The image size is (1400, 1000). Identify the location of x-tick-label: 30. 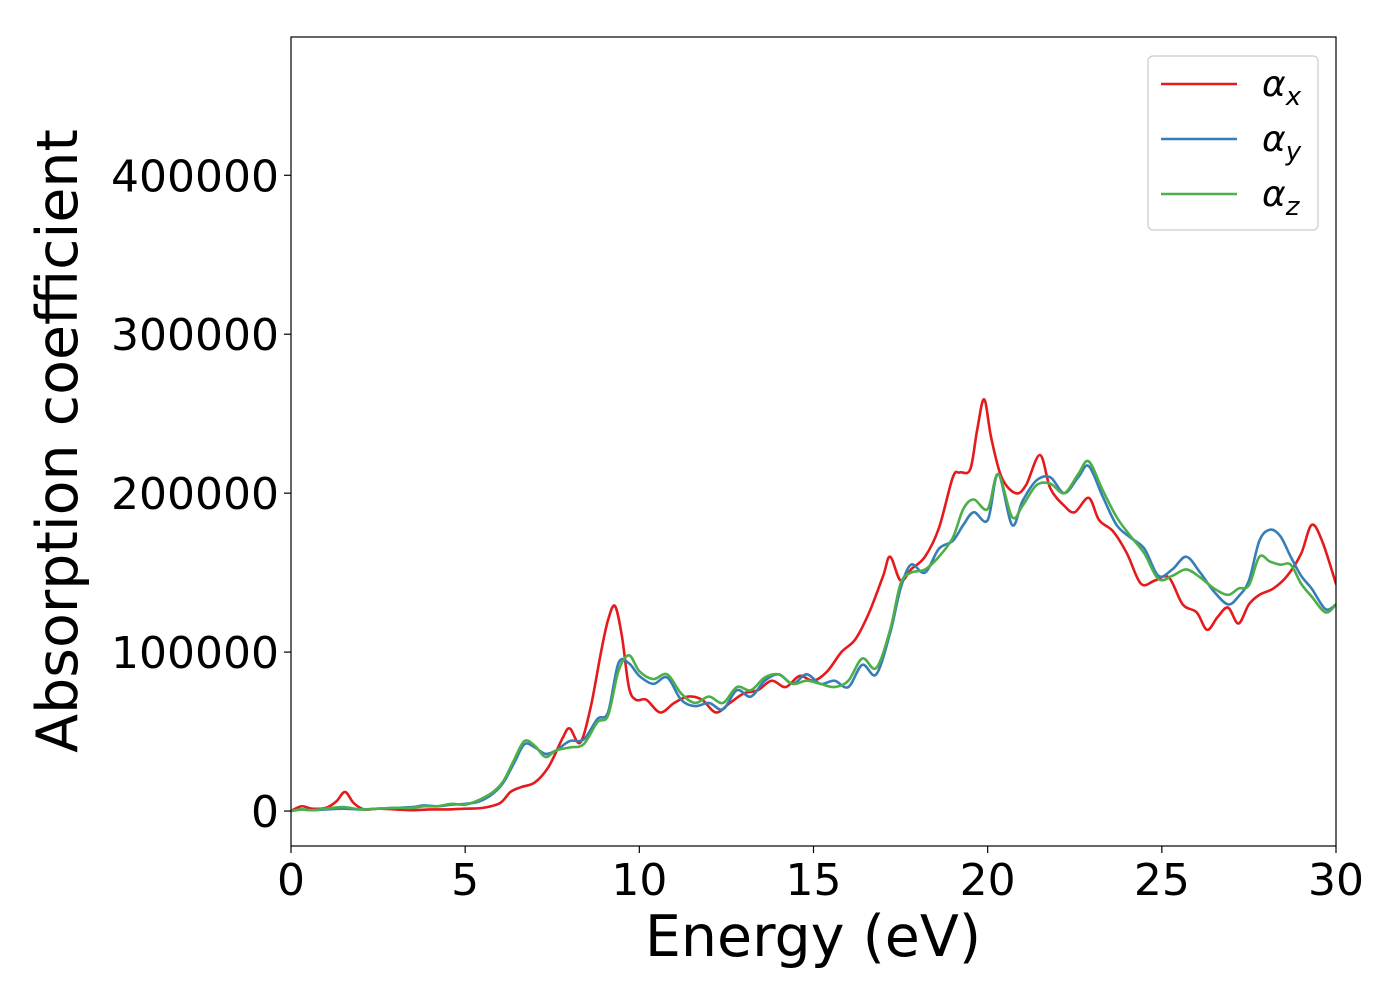
(1336, 880).